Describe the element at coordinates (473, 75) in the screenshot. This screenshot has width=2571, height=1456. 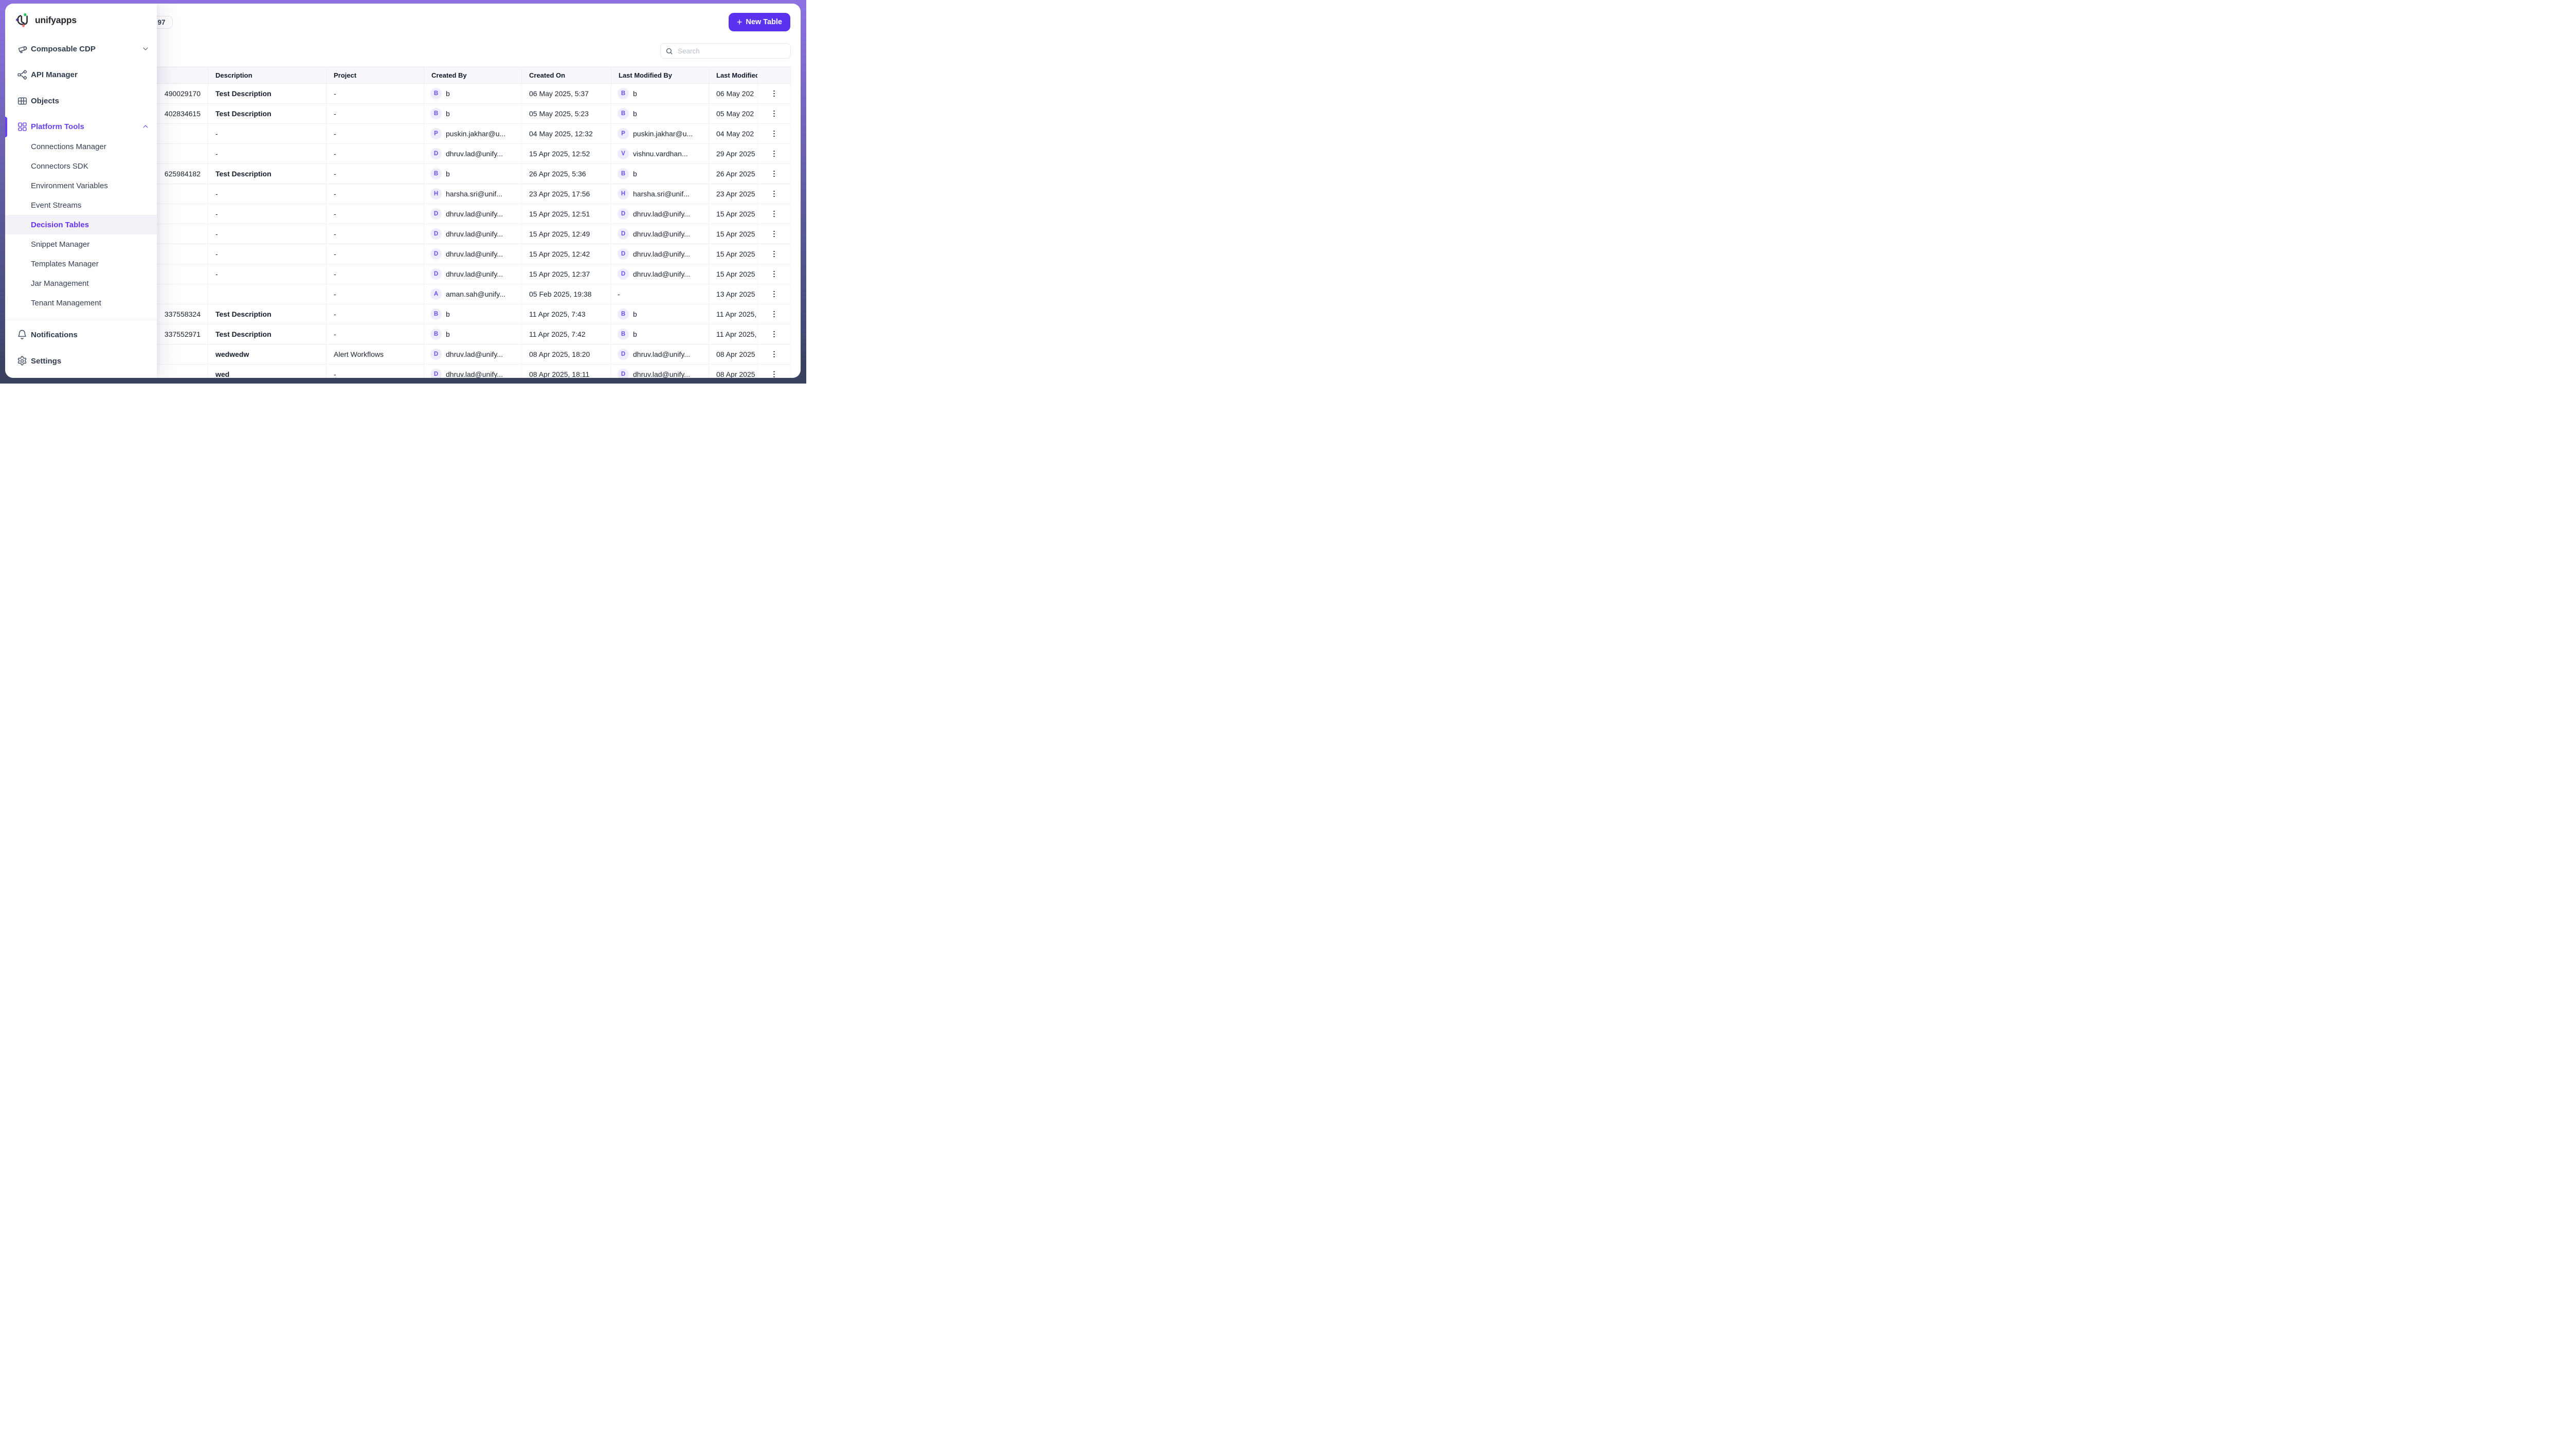
I see `column-header-created-by: Created By` at that location.